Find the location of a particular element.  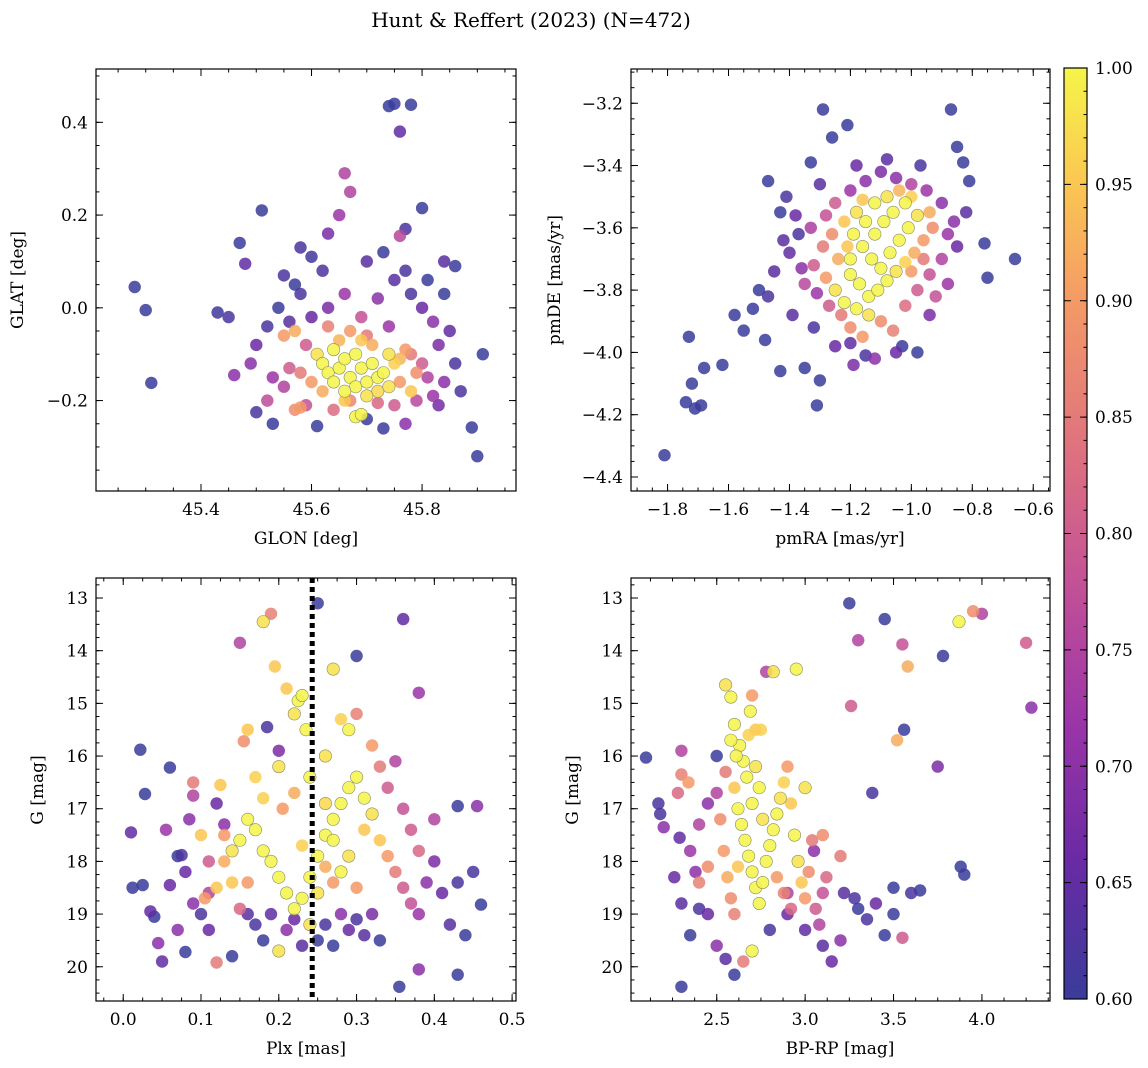

x-axis-label-sky: GLON [deg] is located at coordinates (306, 539).